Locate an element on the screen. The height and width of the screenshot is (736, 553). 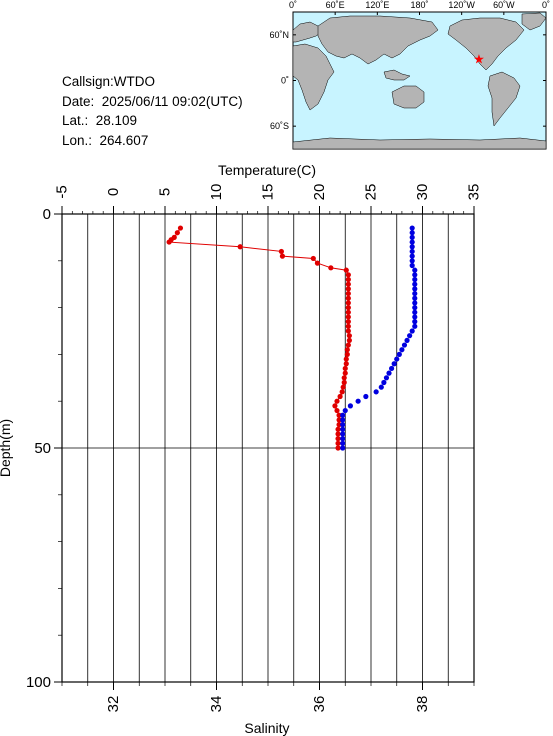
temperature-tick-label: 0 is located at coordinates (113, 192).